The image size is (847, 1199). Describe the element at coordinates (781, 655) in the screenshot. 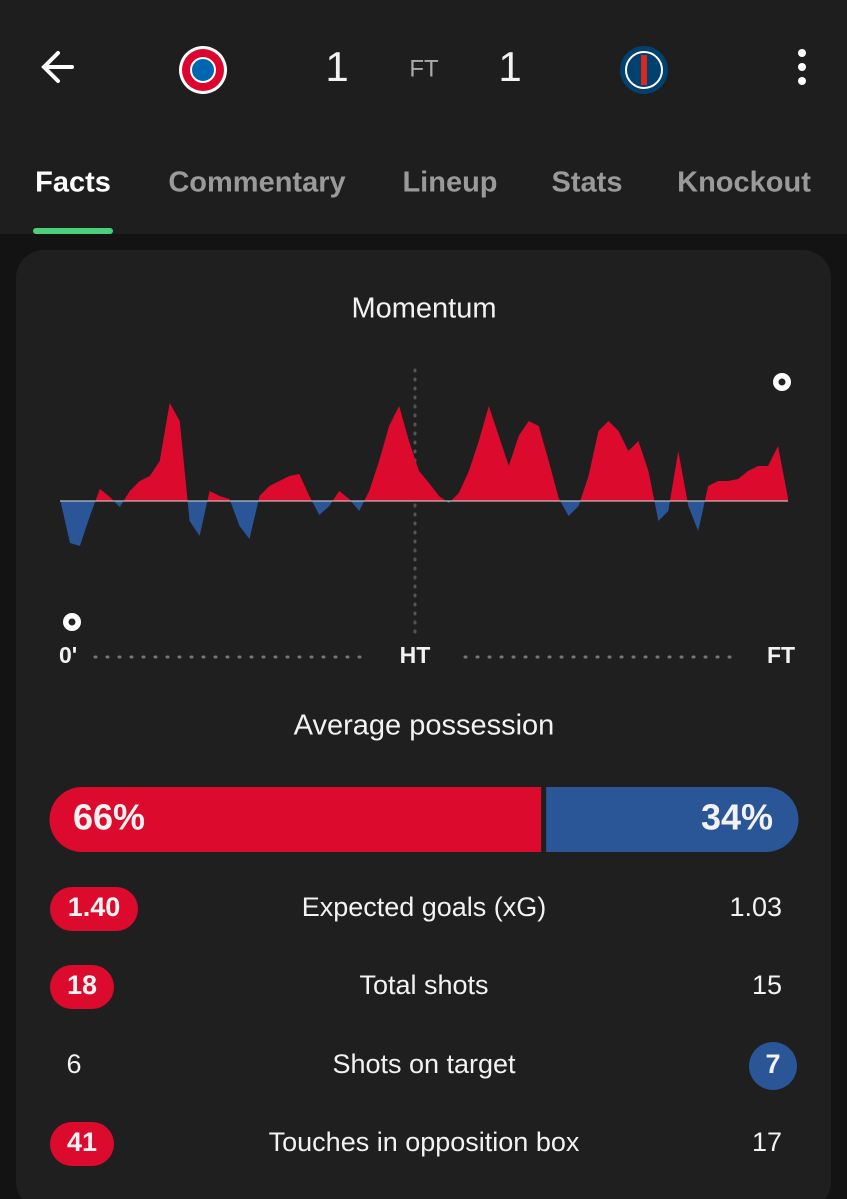

I see `timeline-label: FT` at that location.